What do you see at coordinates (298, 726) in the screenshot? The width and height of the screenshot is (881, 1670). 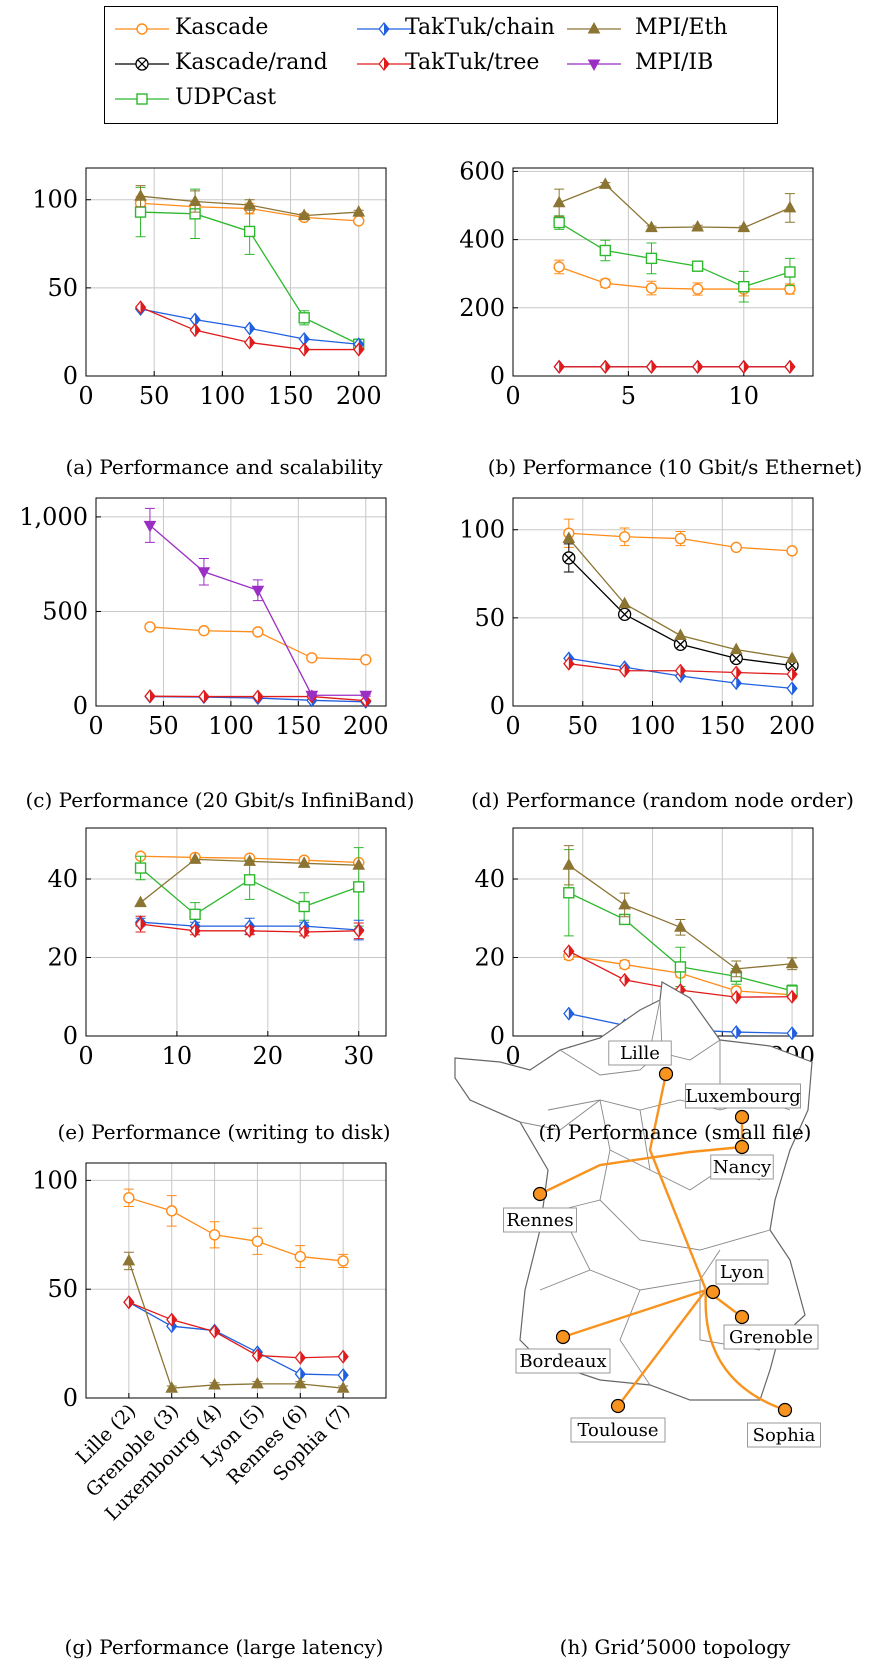 I see `x-tick-label: 150` at bounding box center [298, 726].